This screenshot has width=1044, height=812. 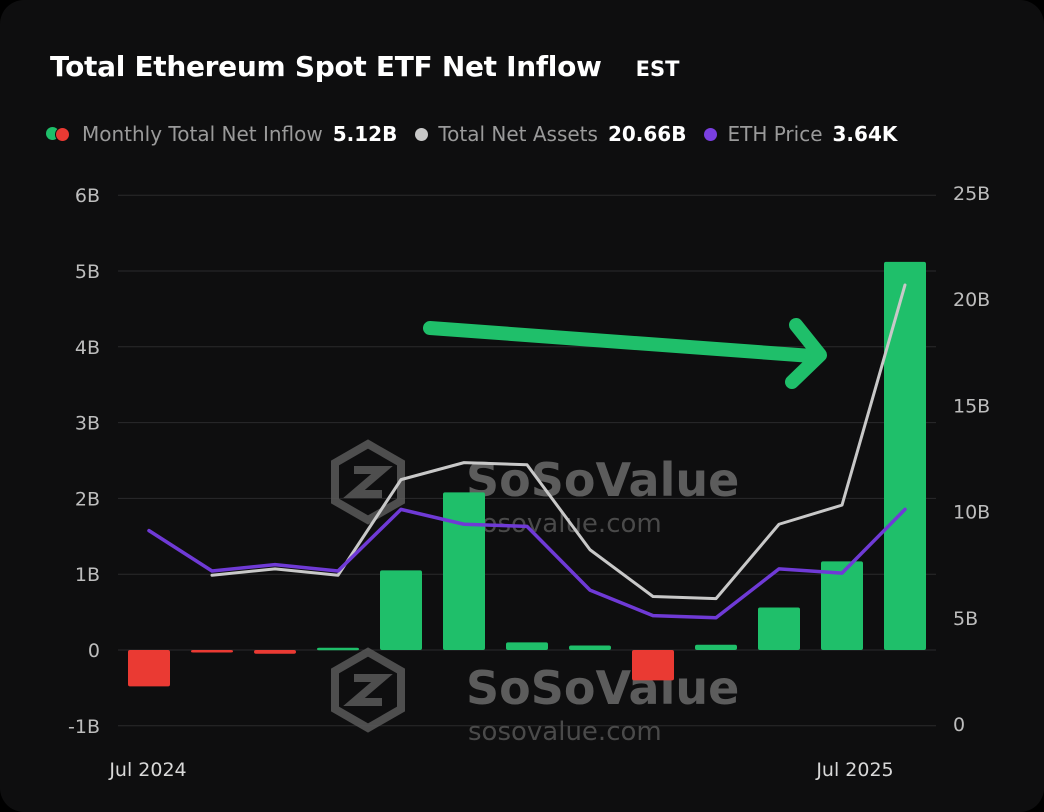 I want to click on x-tick-label: Jul 2024, so click(x=147, y=770).